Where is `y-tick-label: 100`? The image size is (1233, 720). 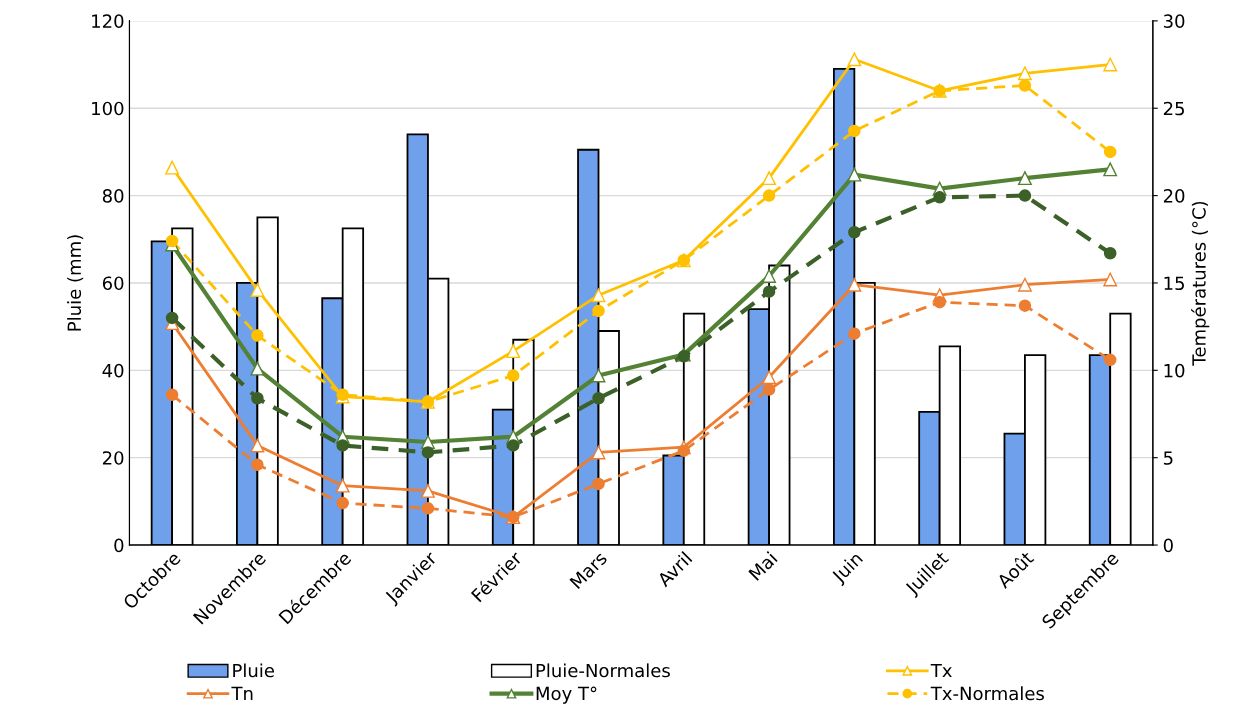 y-tick-label: 100 is located at coordinates (108, 108).